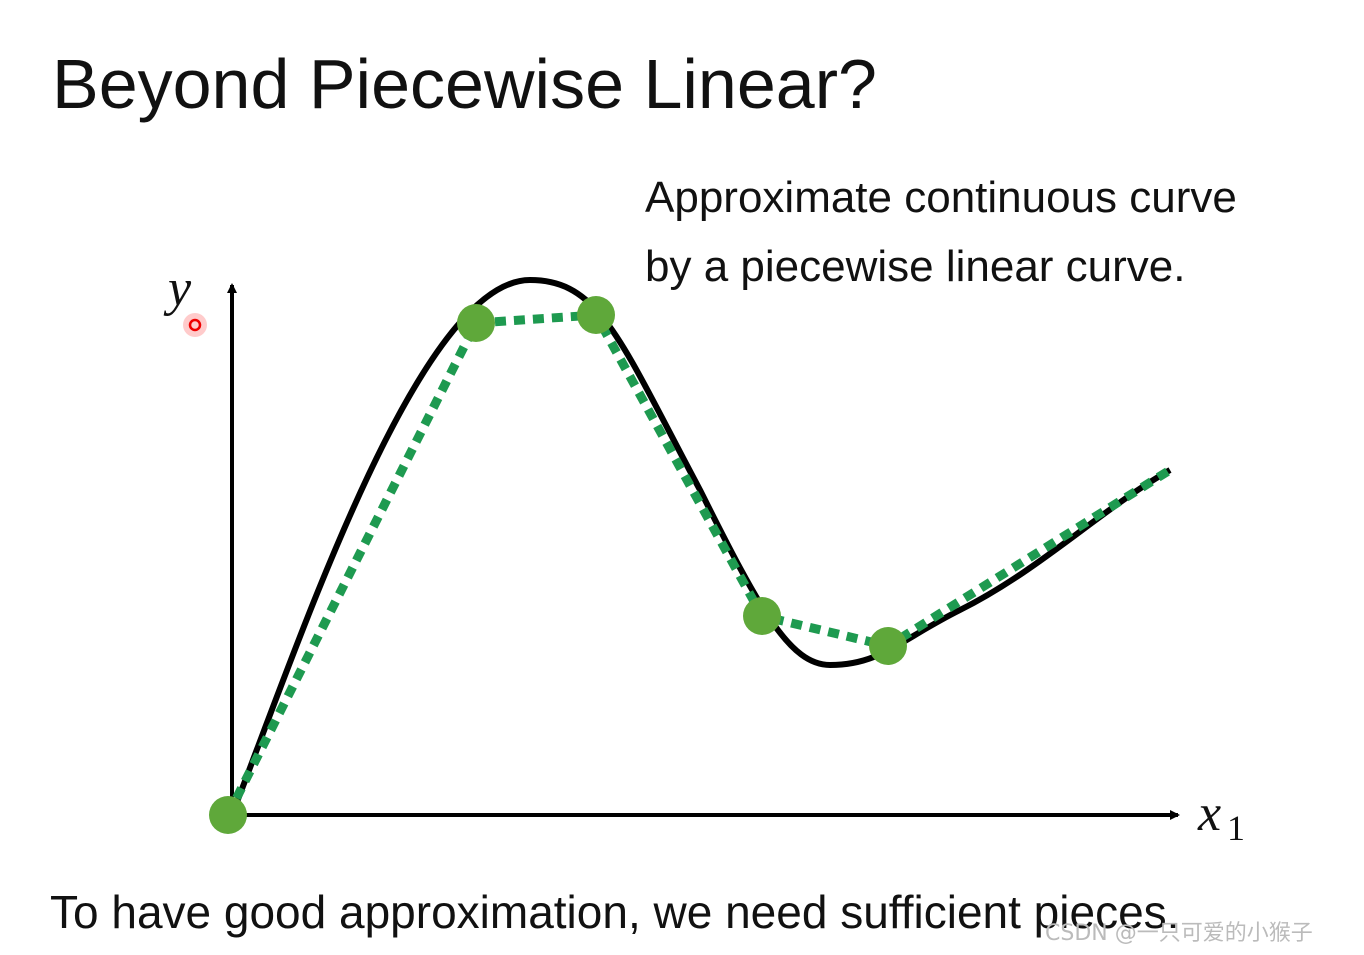 The height and width of the screenshot is (955, 1364). I want to click on pointer, so click(195, 325).